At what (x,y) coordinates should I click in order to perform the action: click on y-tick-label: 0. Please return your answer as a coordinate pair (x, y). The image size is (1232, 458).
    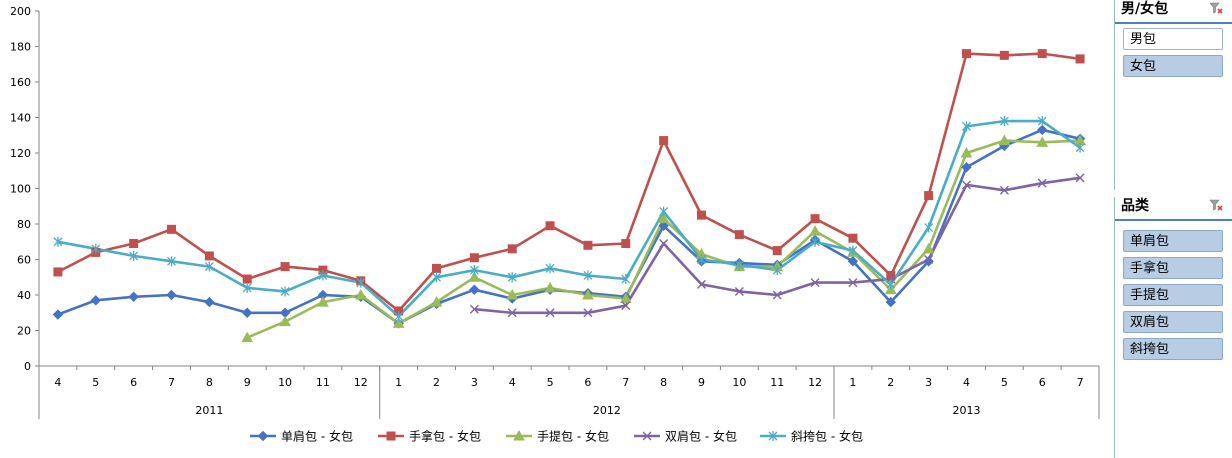
    Looking at the image, I should click on (27, 366).